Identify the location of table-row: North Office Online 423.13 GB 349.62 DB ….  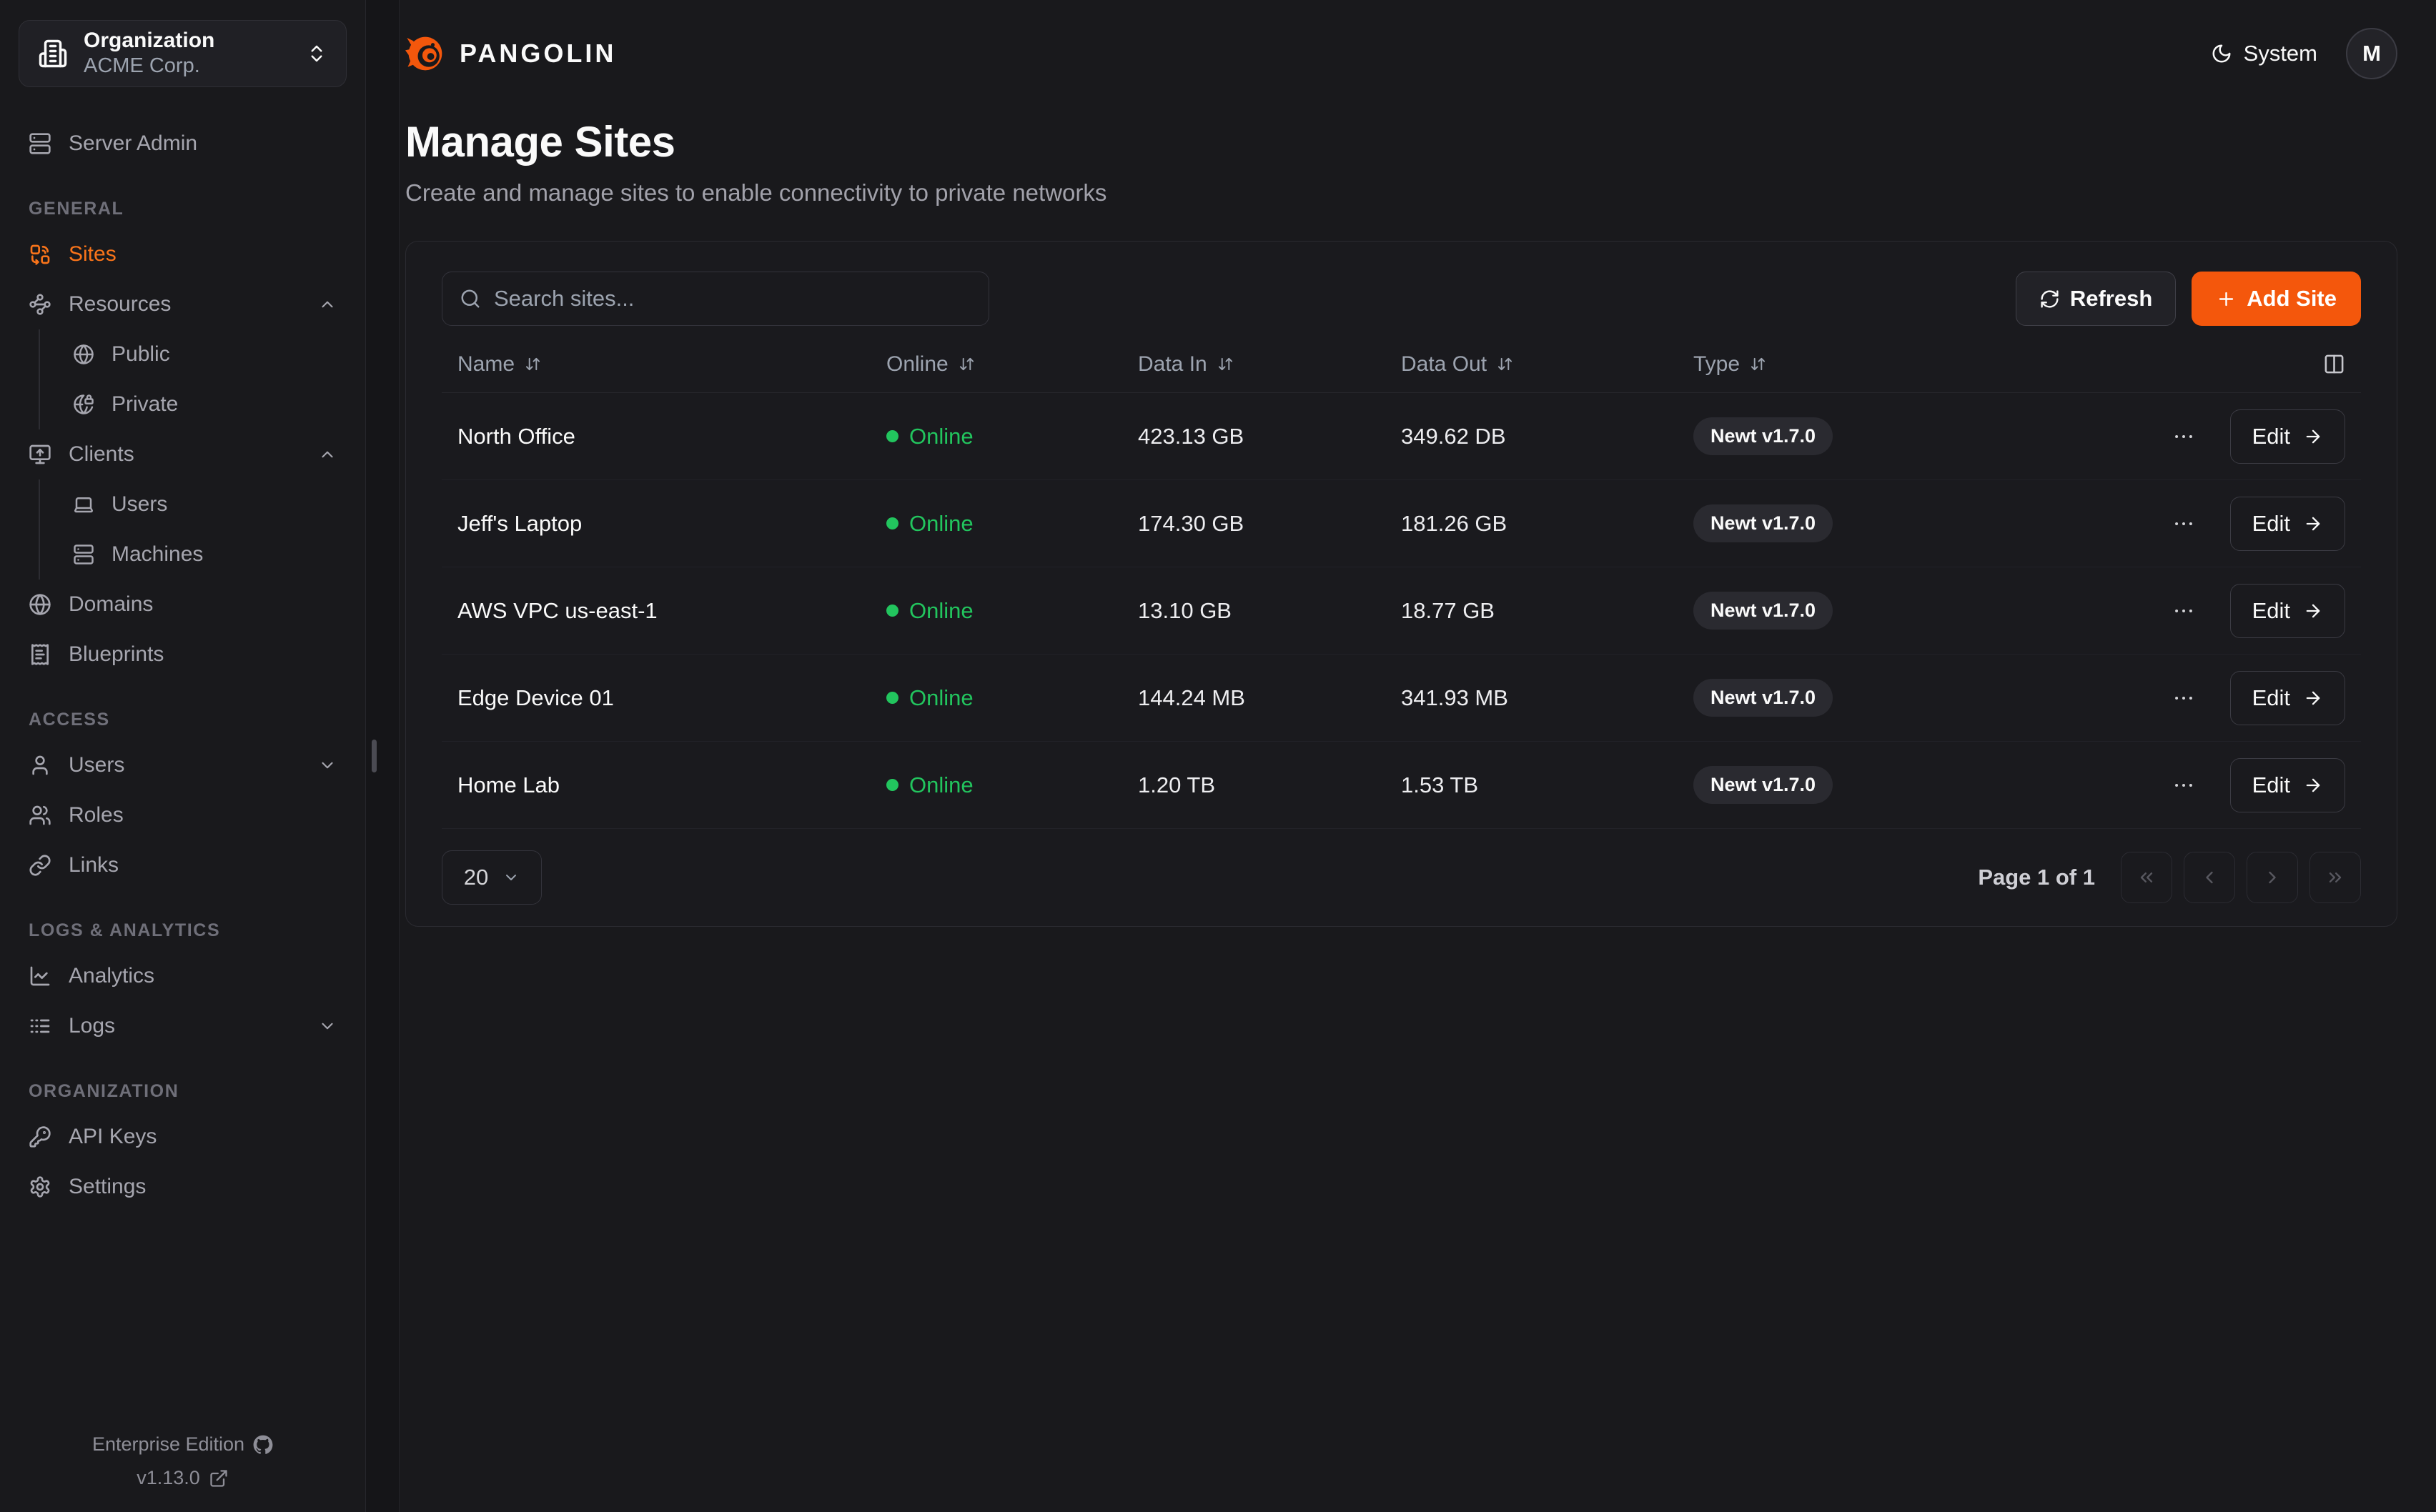
(1401, 436).